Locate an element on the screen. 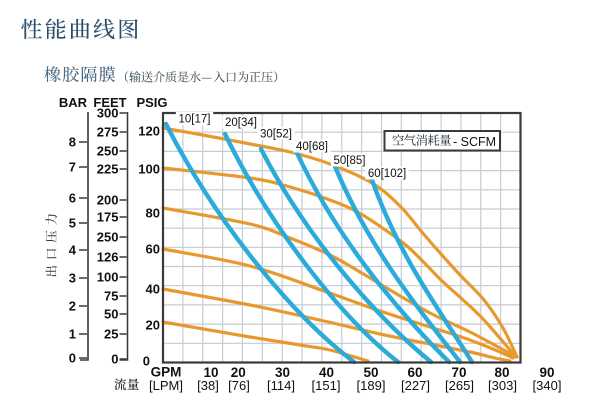  svg-text: 1 is located at coordinates (72, 334).